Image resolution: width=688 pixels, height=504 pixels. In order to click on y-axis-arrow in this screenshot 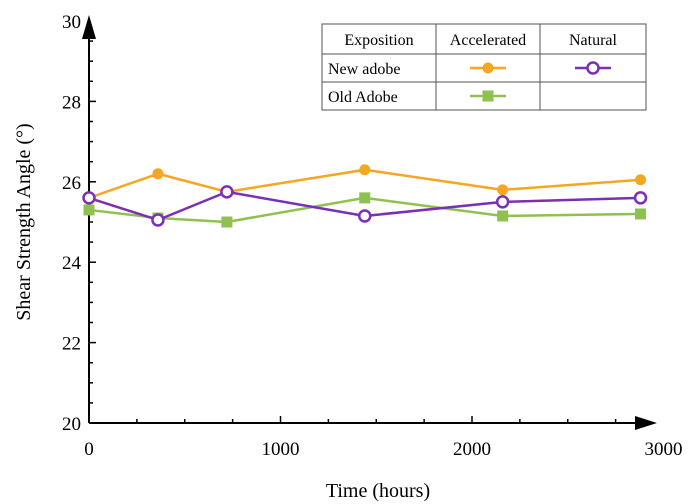, I will do `click(89, 27)`.